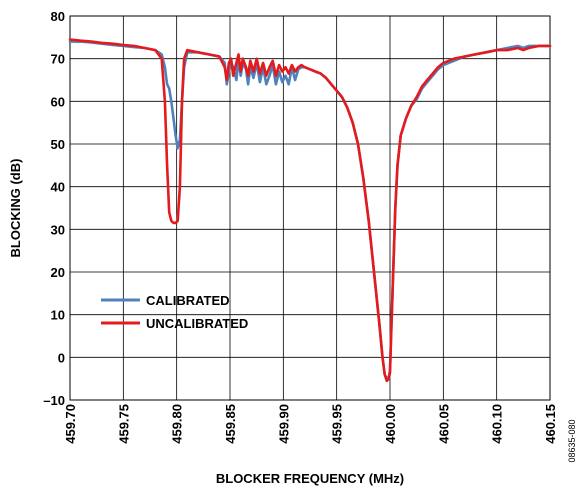 Image resolution: width=584 pixels, height=493 pixels. I want to click on y-tick-label: 50, so click(58, 144).